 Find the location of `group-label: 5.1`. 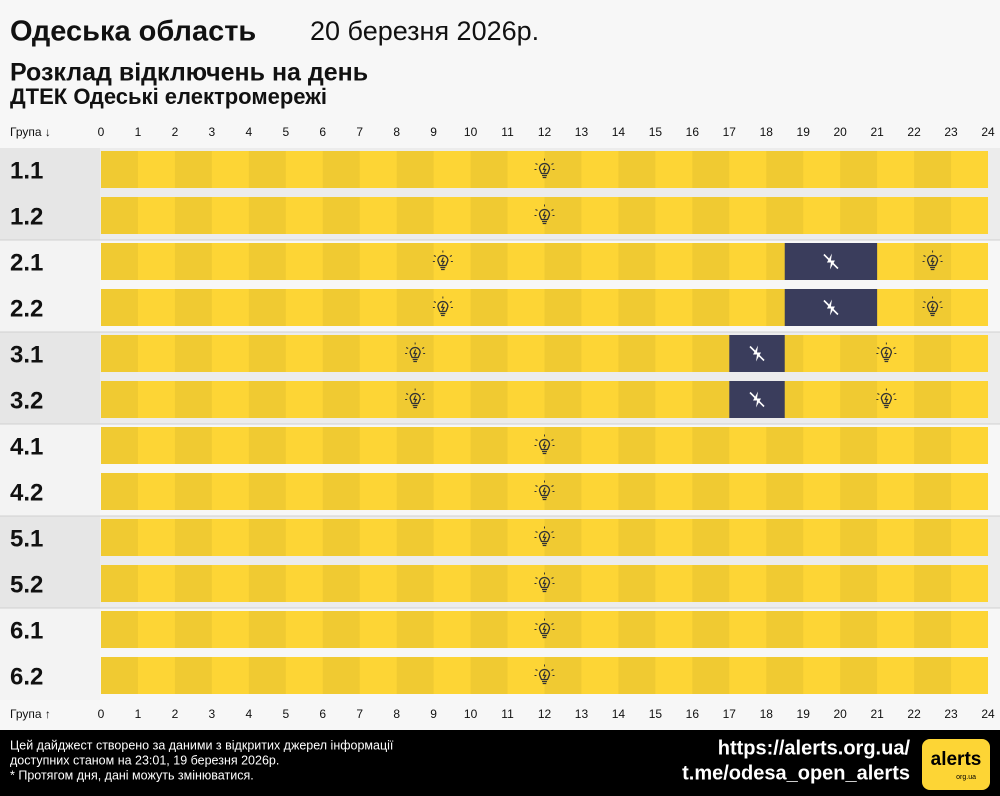

group-label: 5.1 is located at coordinates (26, 538).